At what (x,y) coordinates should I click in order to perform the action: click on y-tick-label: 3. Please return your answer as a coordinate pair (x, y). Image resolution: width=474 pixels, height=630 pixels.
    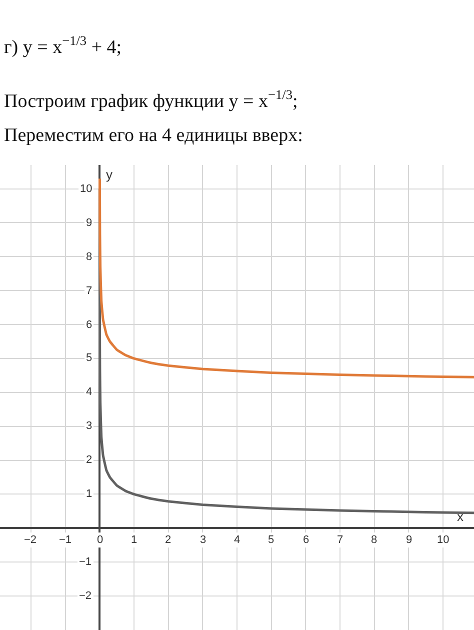
    Looking at the image, I should click on (89, 426).